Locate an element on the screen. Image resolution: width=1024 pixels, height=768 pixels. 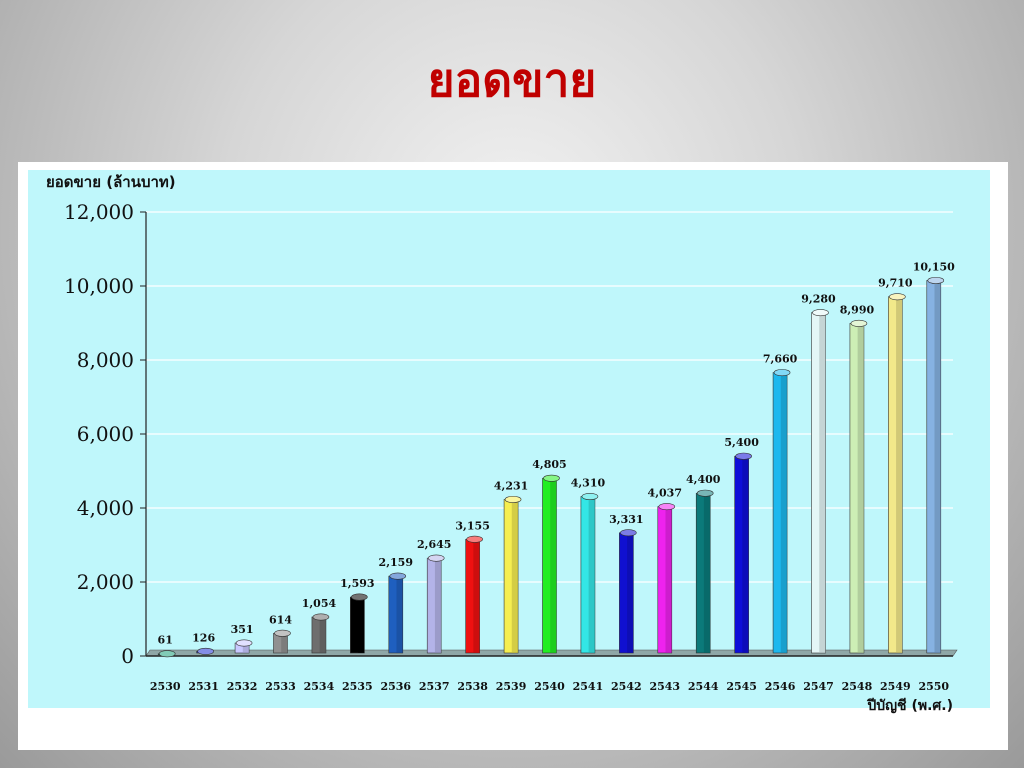
x-tick-label: 2539 is located at coordinates (511, 686).